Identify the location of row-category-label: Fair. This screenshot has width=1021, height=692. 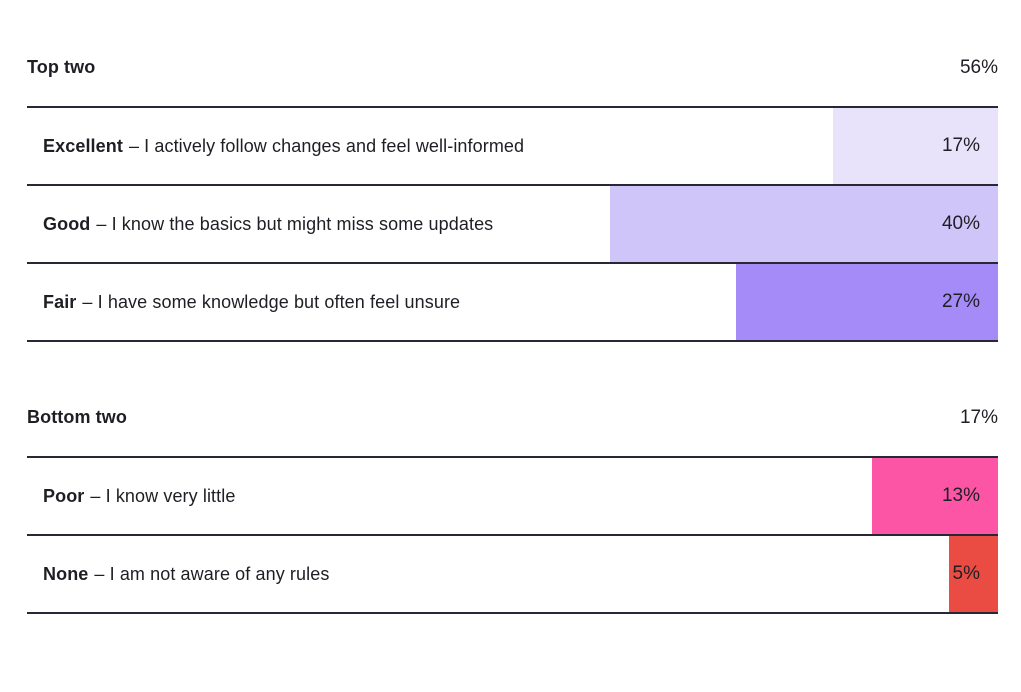
(60, 301).